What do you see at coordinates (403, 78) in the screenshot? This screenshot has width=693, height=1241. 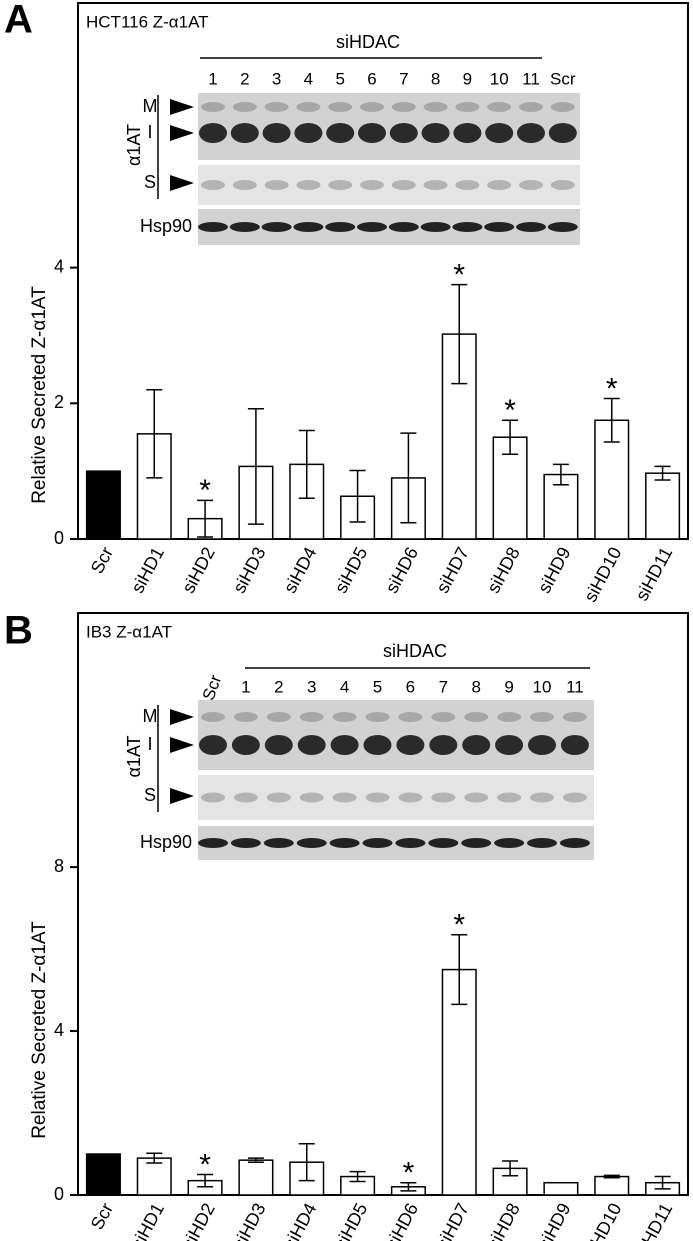 I see `lane-label: 7` at bounding box center [403, 78].